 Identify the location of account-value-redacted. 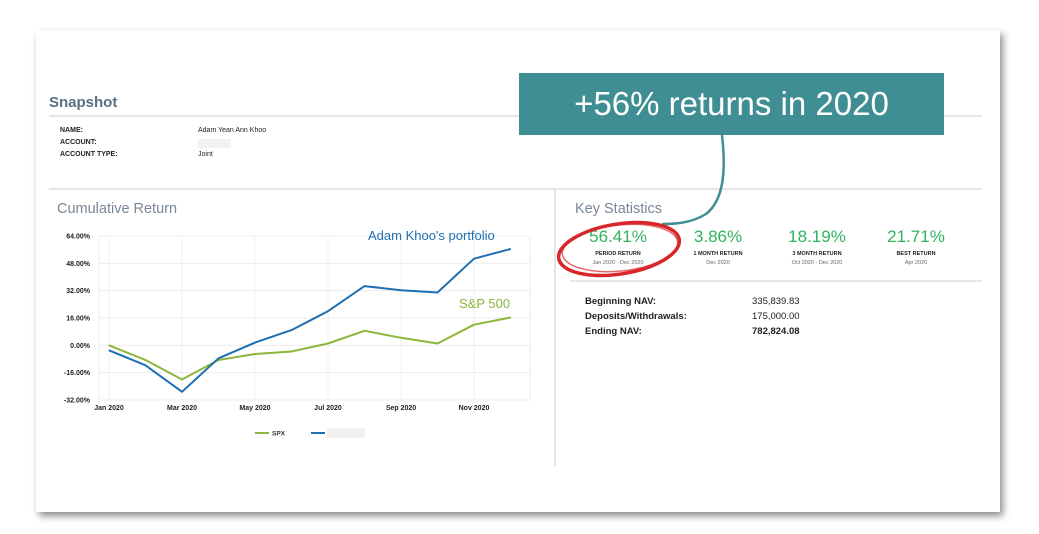
(214, 143).